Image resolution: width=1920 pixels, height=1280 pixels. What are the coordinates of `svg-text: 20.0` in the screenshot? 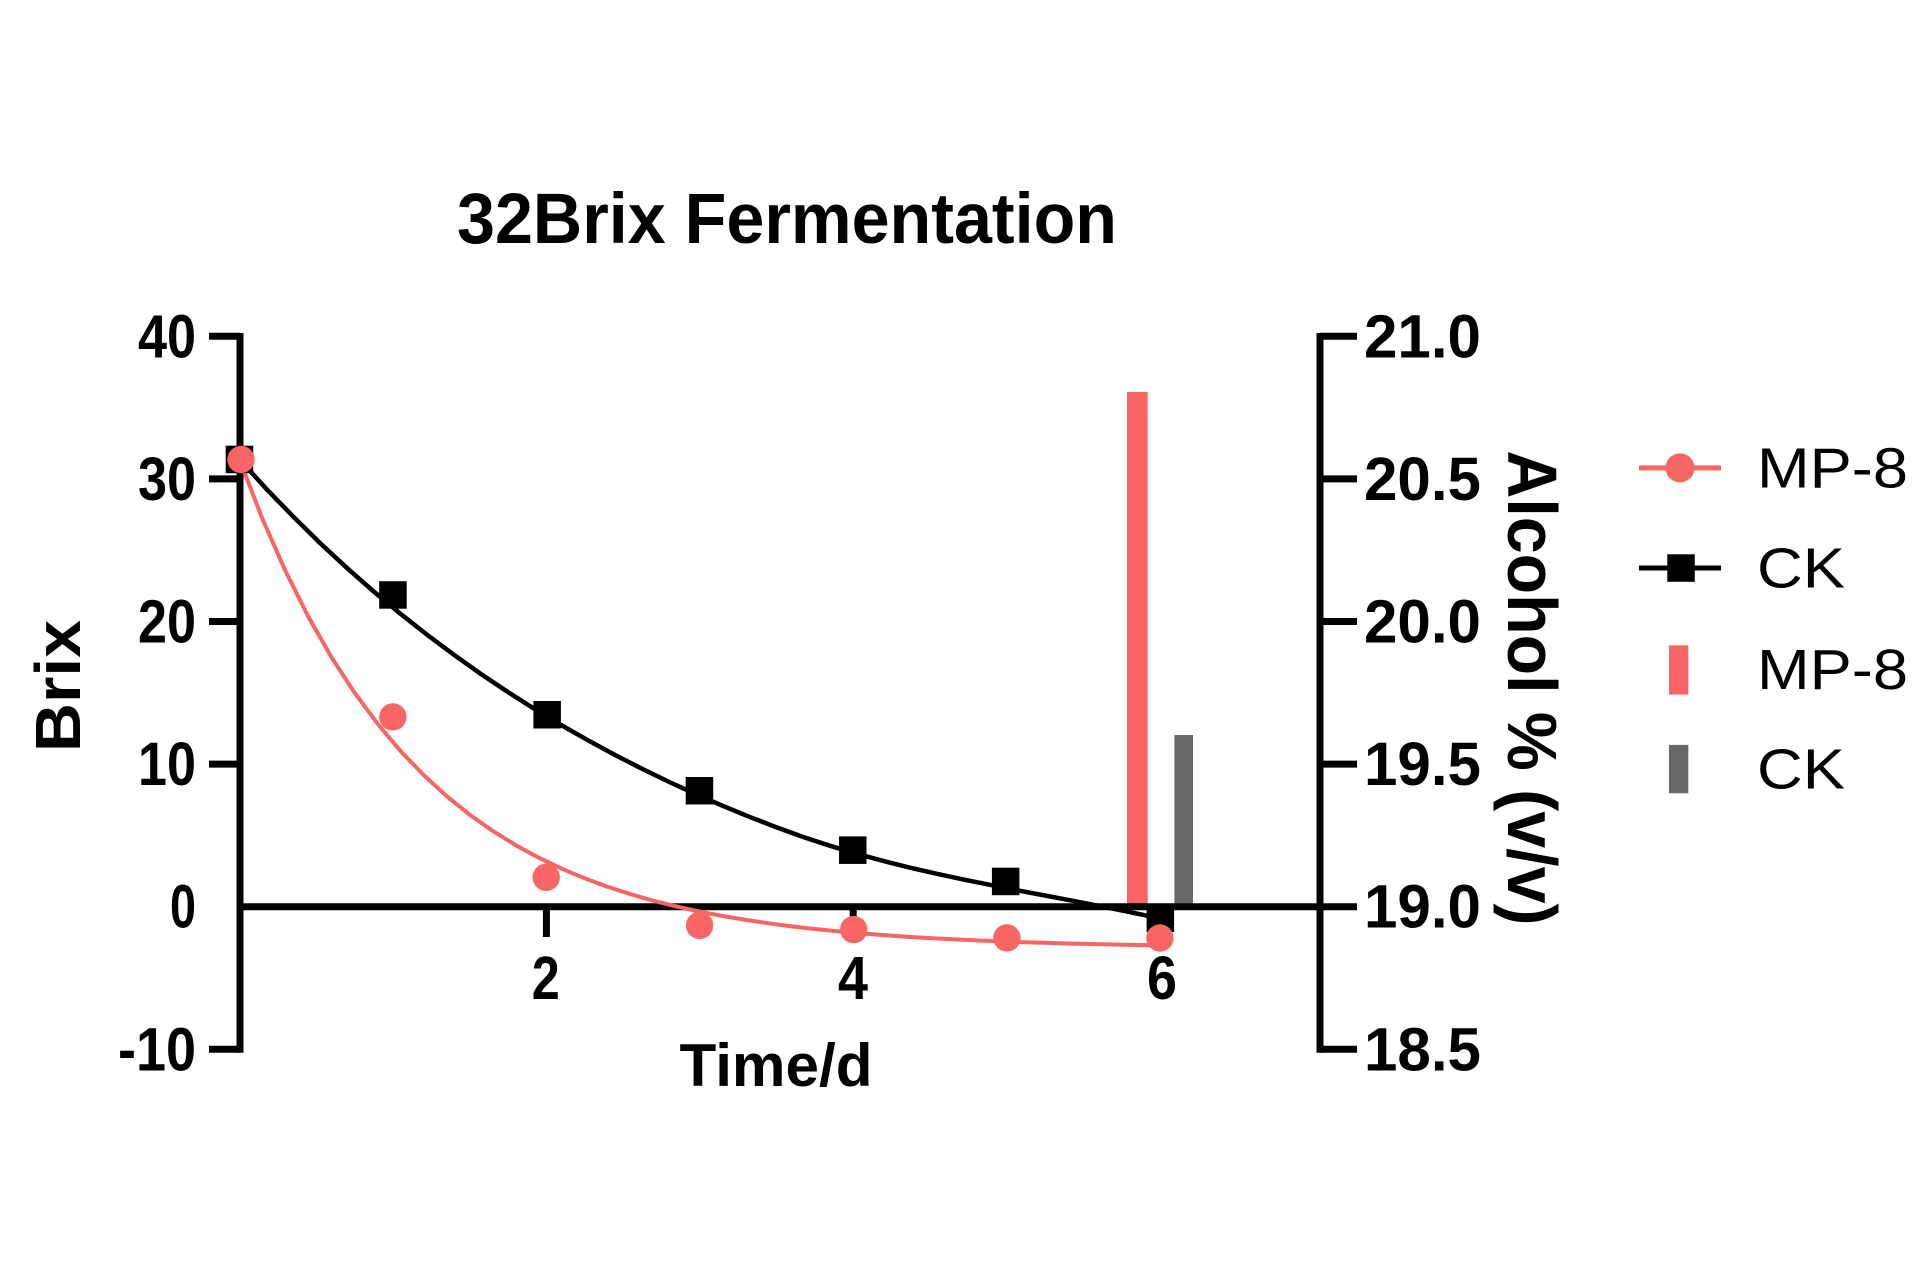 It's located at (1422, 622).